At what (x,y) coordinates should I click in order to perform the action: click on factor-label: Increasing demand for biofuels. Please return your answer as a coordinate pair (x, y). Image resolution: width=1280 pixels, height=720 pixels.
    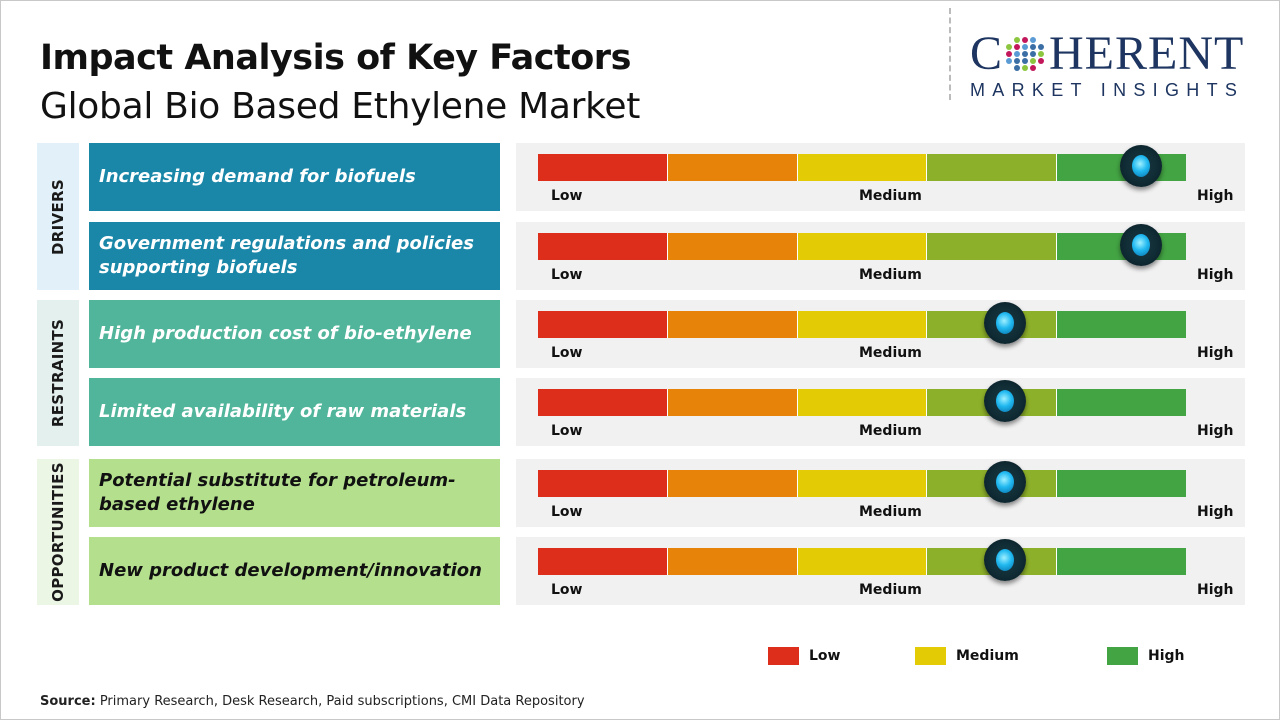
    Looking at the image, I should click on (294, 177).